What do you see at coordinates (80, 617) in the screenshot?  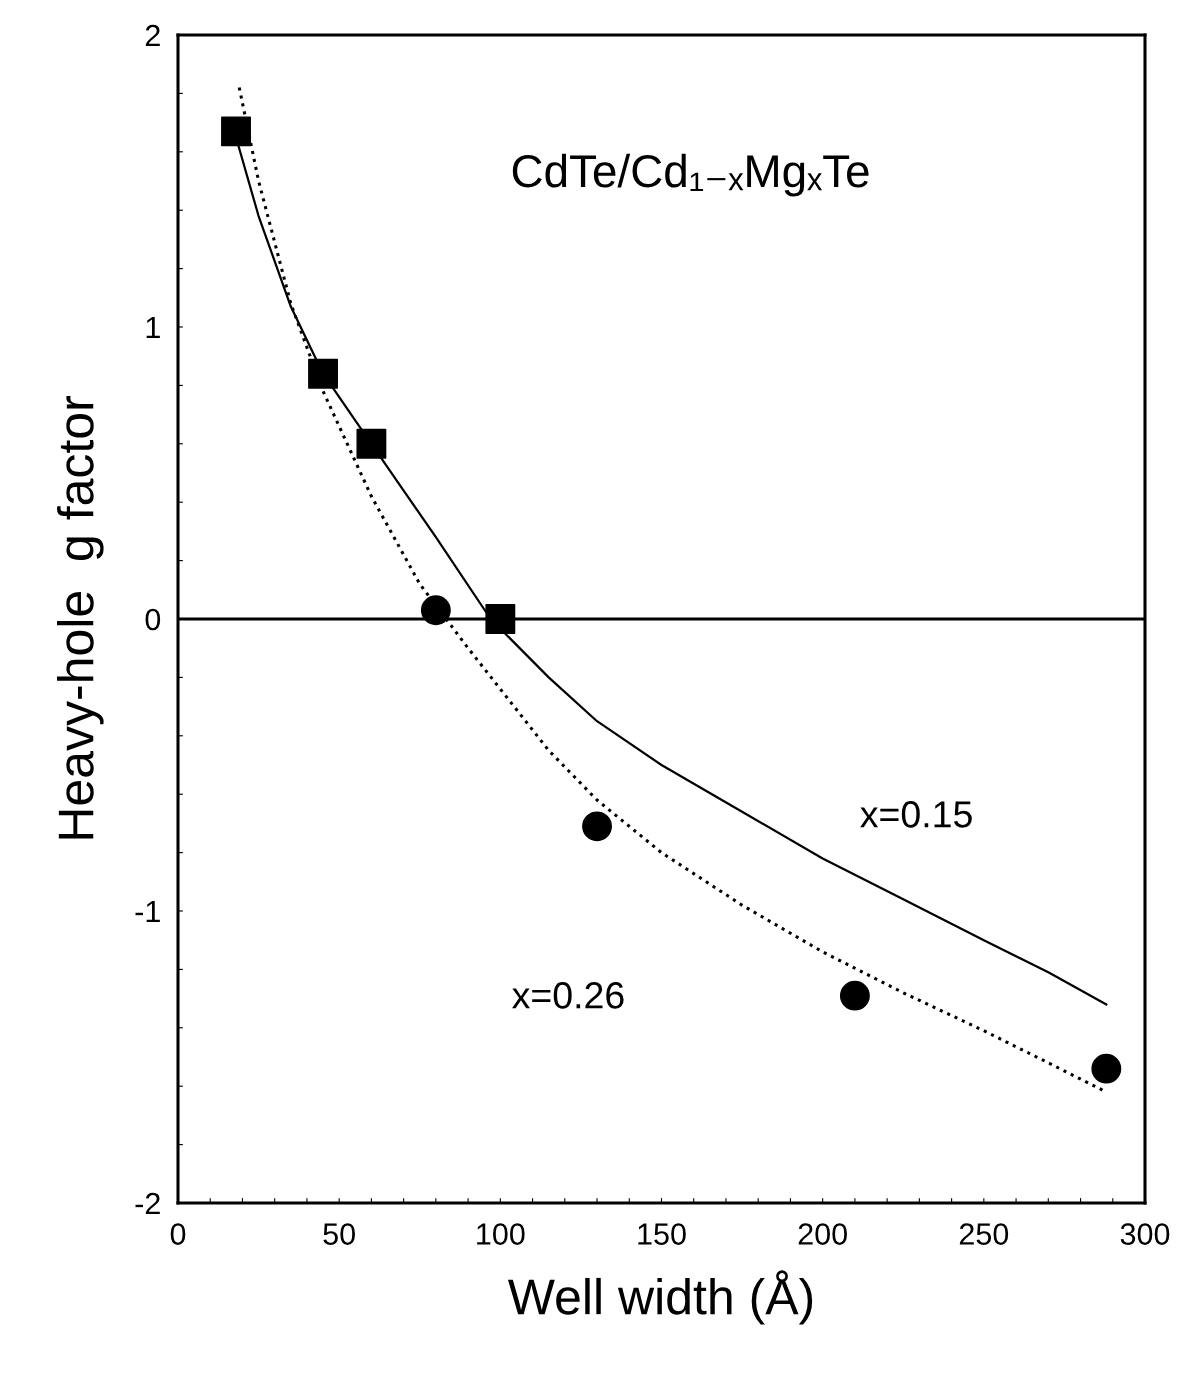 I see `y-axis-title: Heavy-hole g factor` at bounding box center [80, 617].